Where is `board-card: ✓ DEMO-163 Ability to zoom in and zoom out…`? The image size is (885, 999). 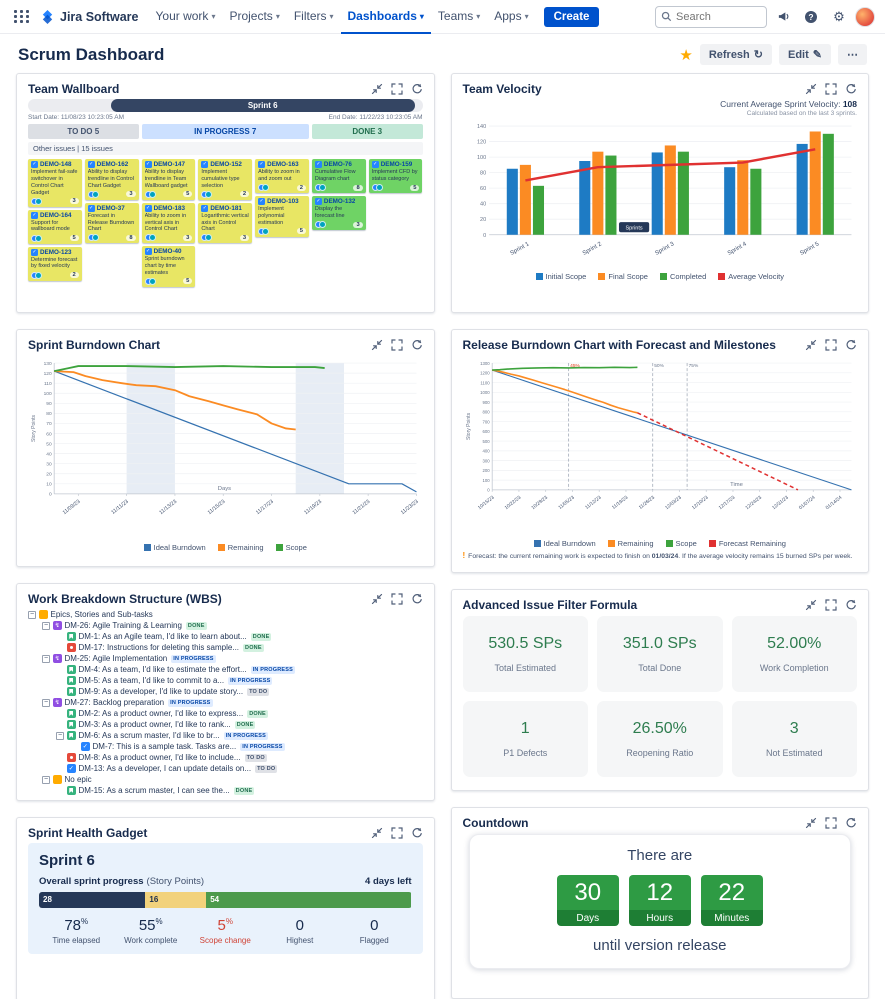 board-card: ✓ DEMO-163 Ability to zoom in and zoom out… is located at coordinates (282, 176).